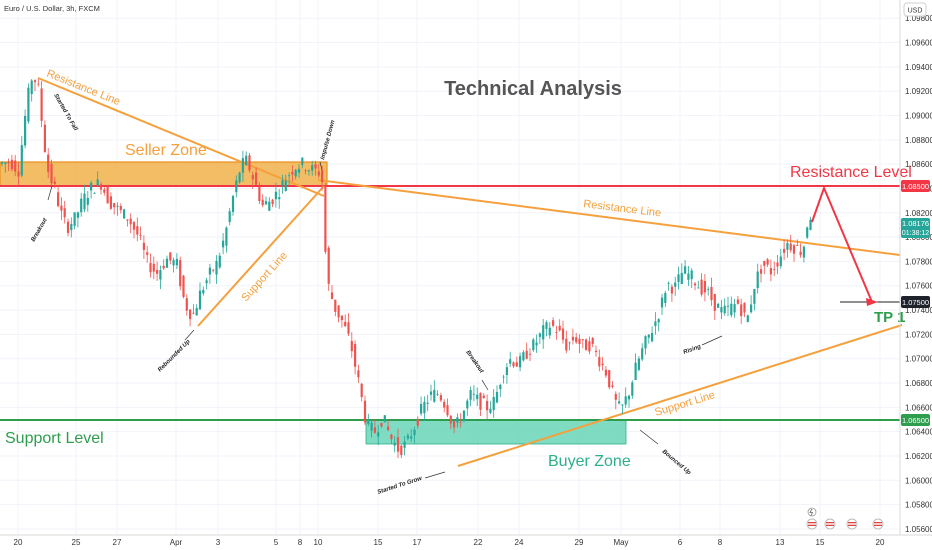 This screenshot has width=932, height=550. I want to click on projection-arrowhead, so click(872, 302).